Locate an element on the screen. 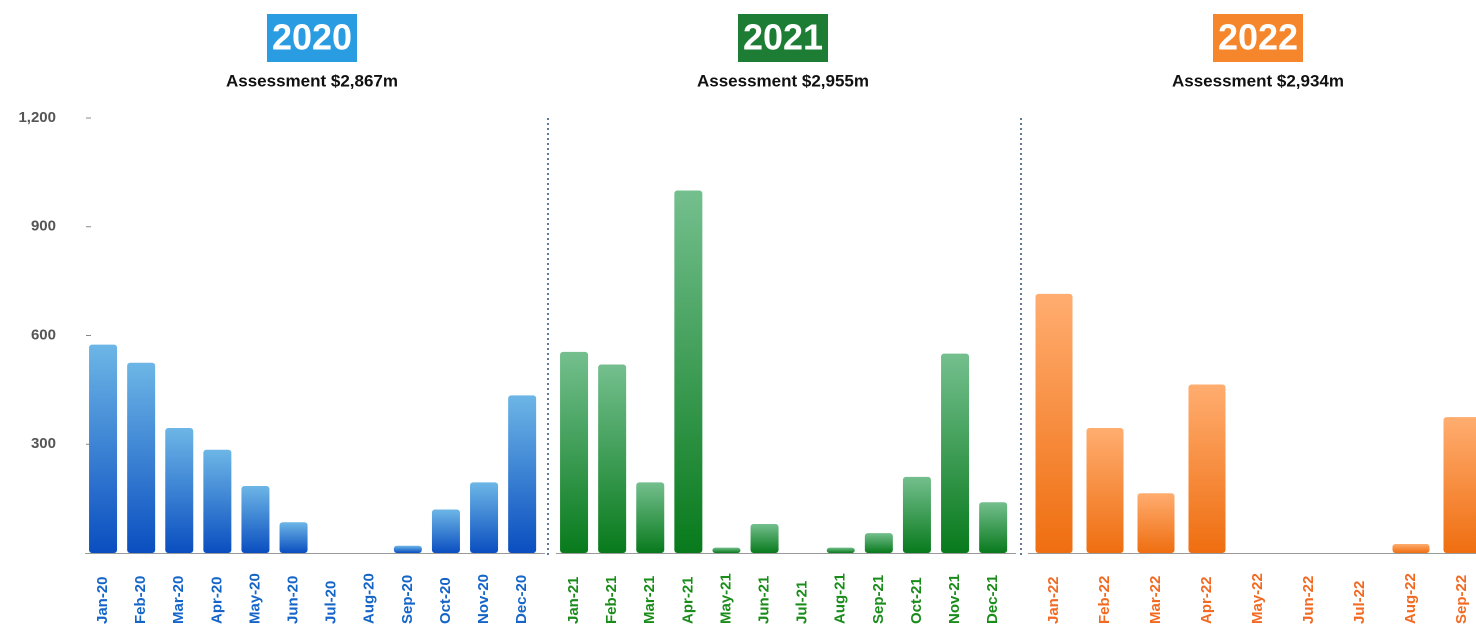 The image size is (1476, 629). x-tick-label: Feb-22 is located at coordinates (1104, 600).